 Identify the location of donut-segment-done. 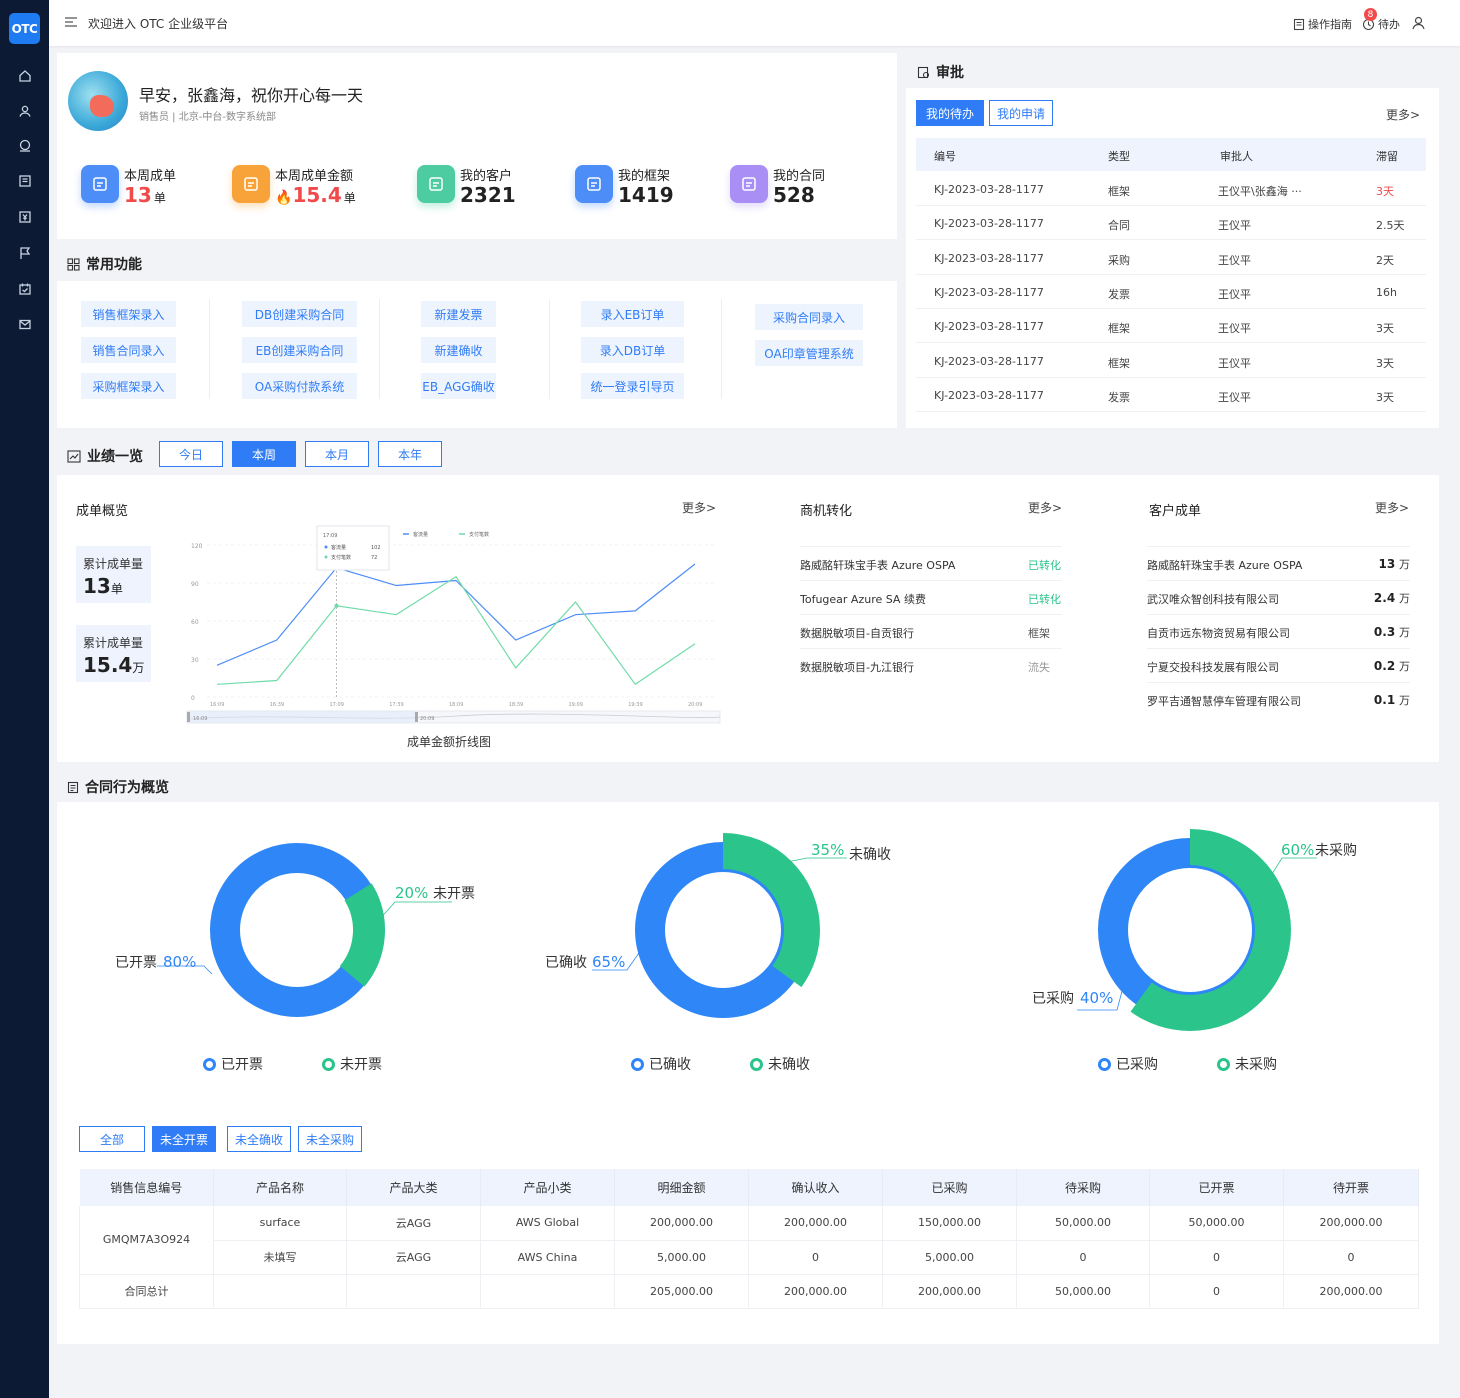
(297, 930).